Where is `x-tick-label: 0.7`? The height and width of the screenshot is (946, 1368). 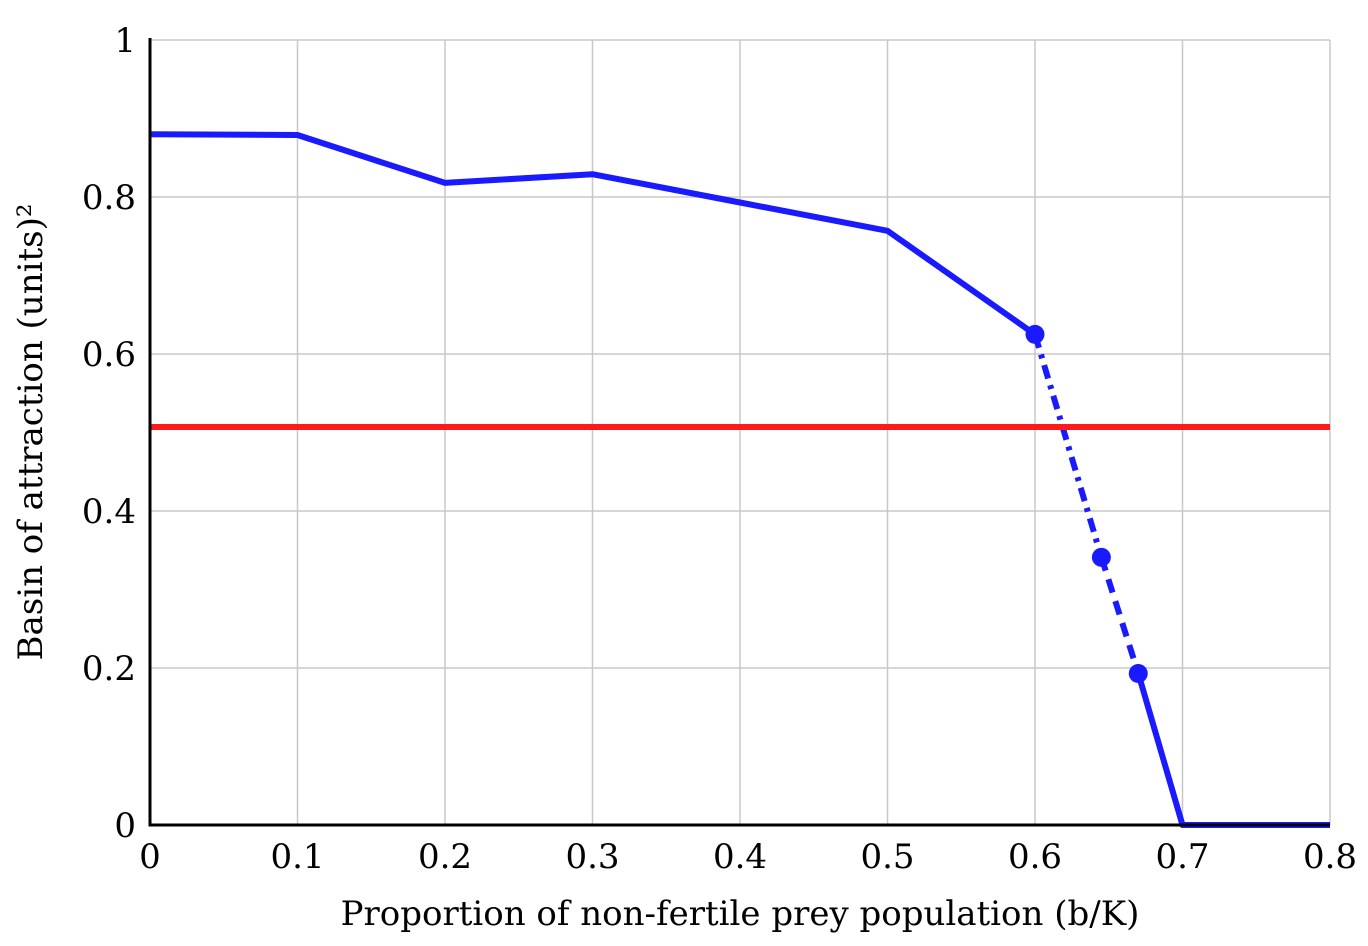 x-tick-label: 0.7 is located at coordinates (1182, 857).